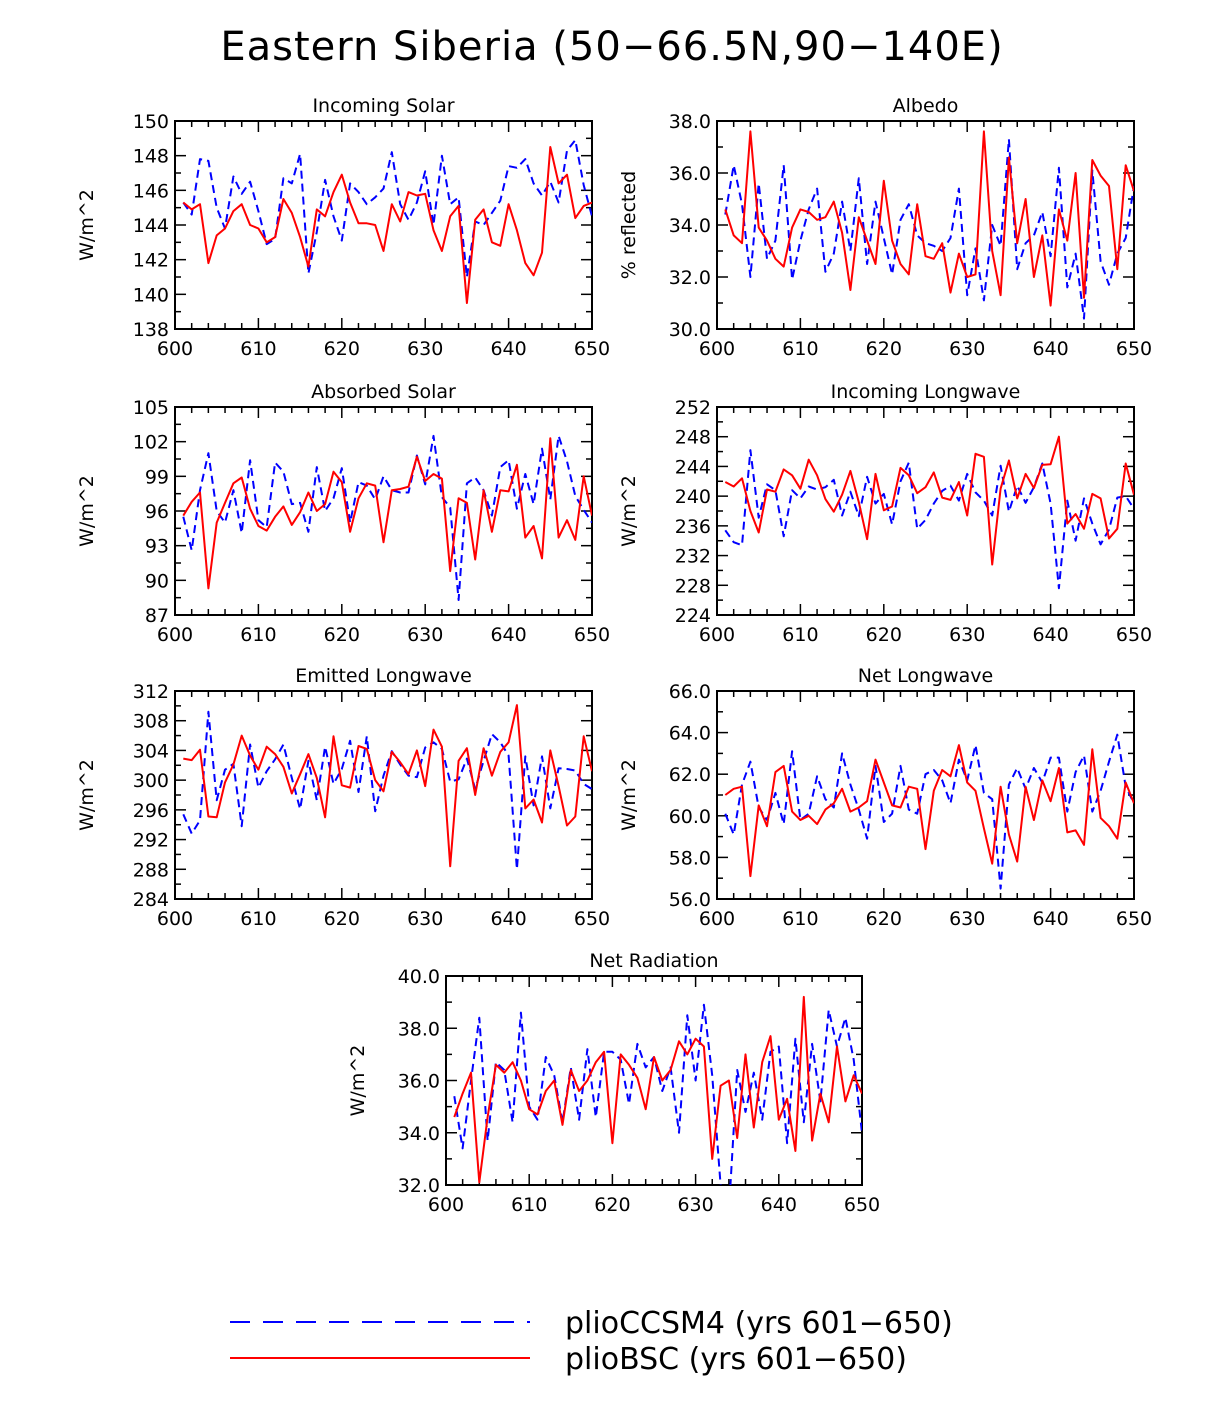 This screenshot has width=1224, height=1404. What do you see at coordinates (690, 775) in the screenshot?
I see `y-tick-label: 62.0` at bounding box center [690, 775].